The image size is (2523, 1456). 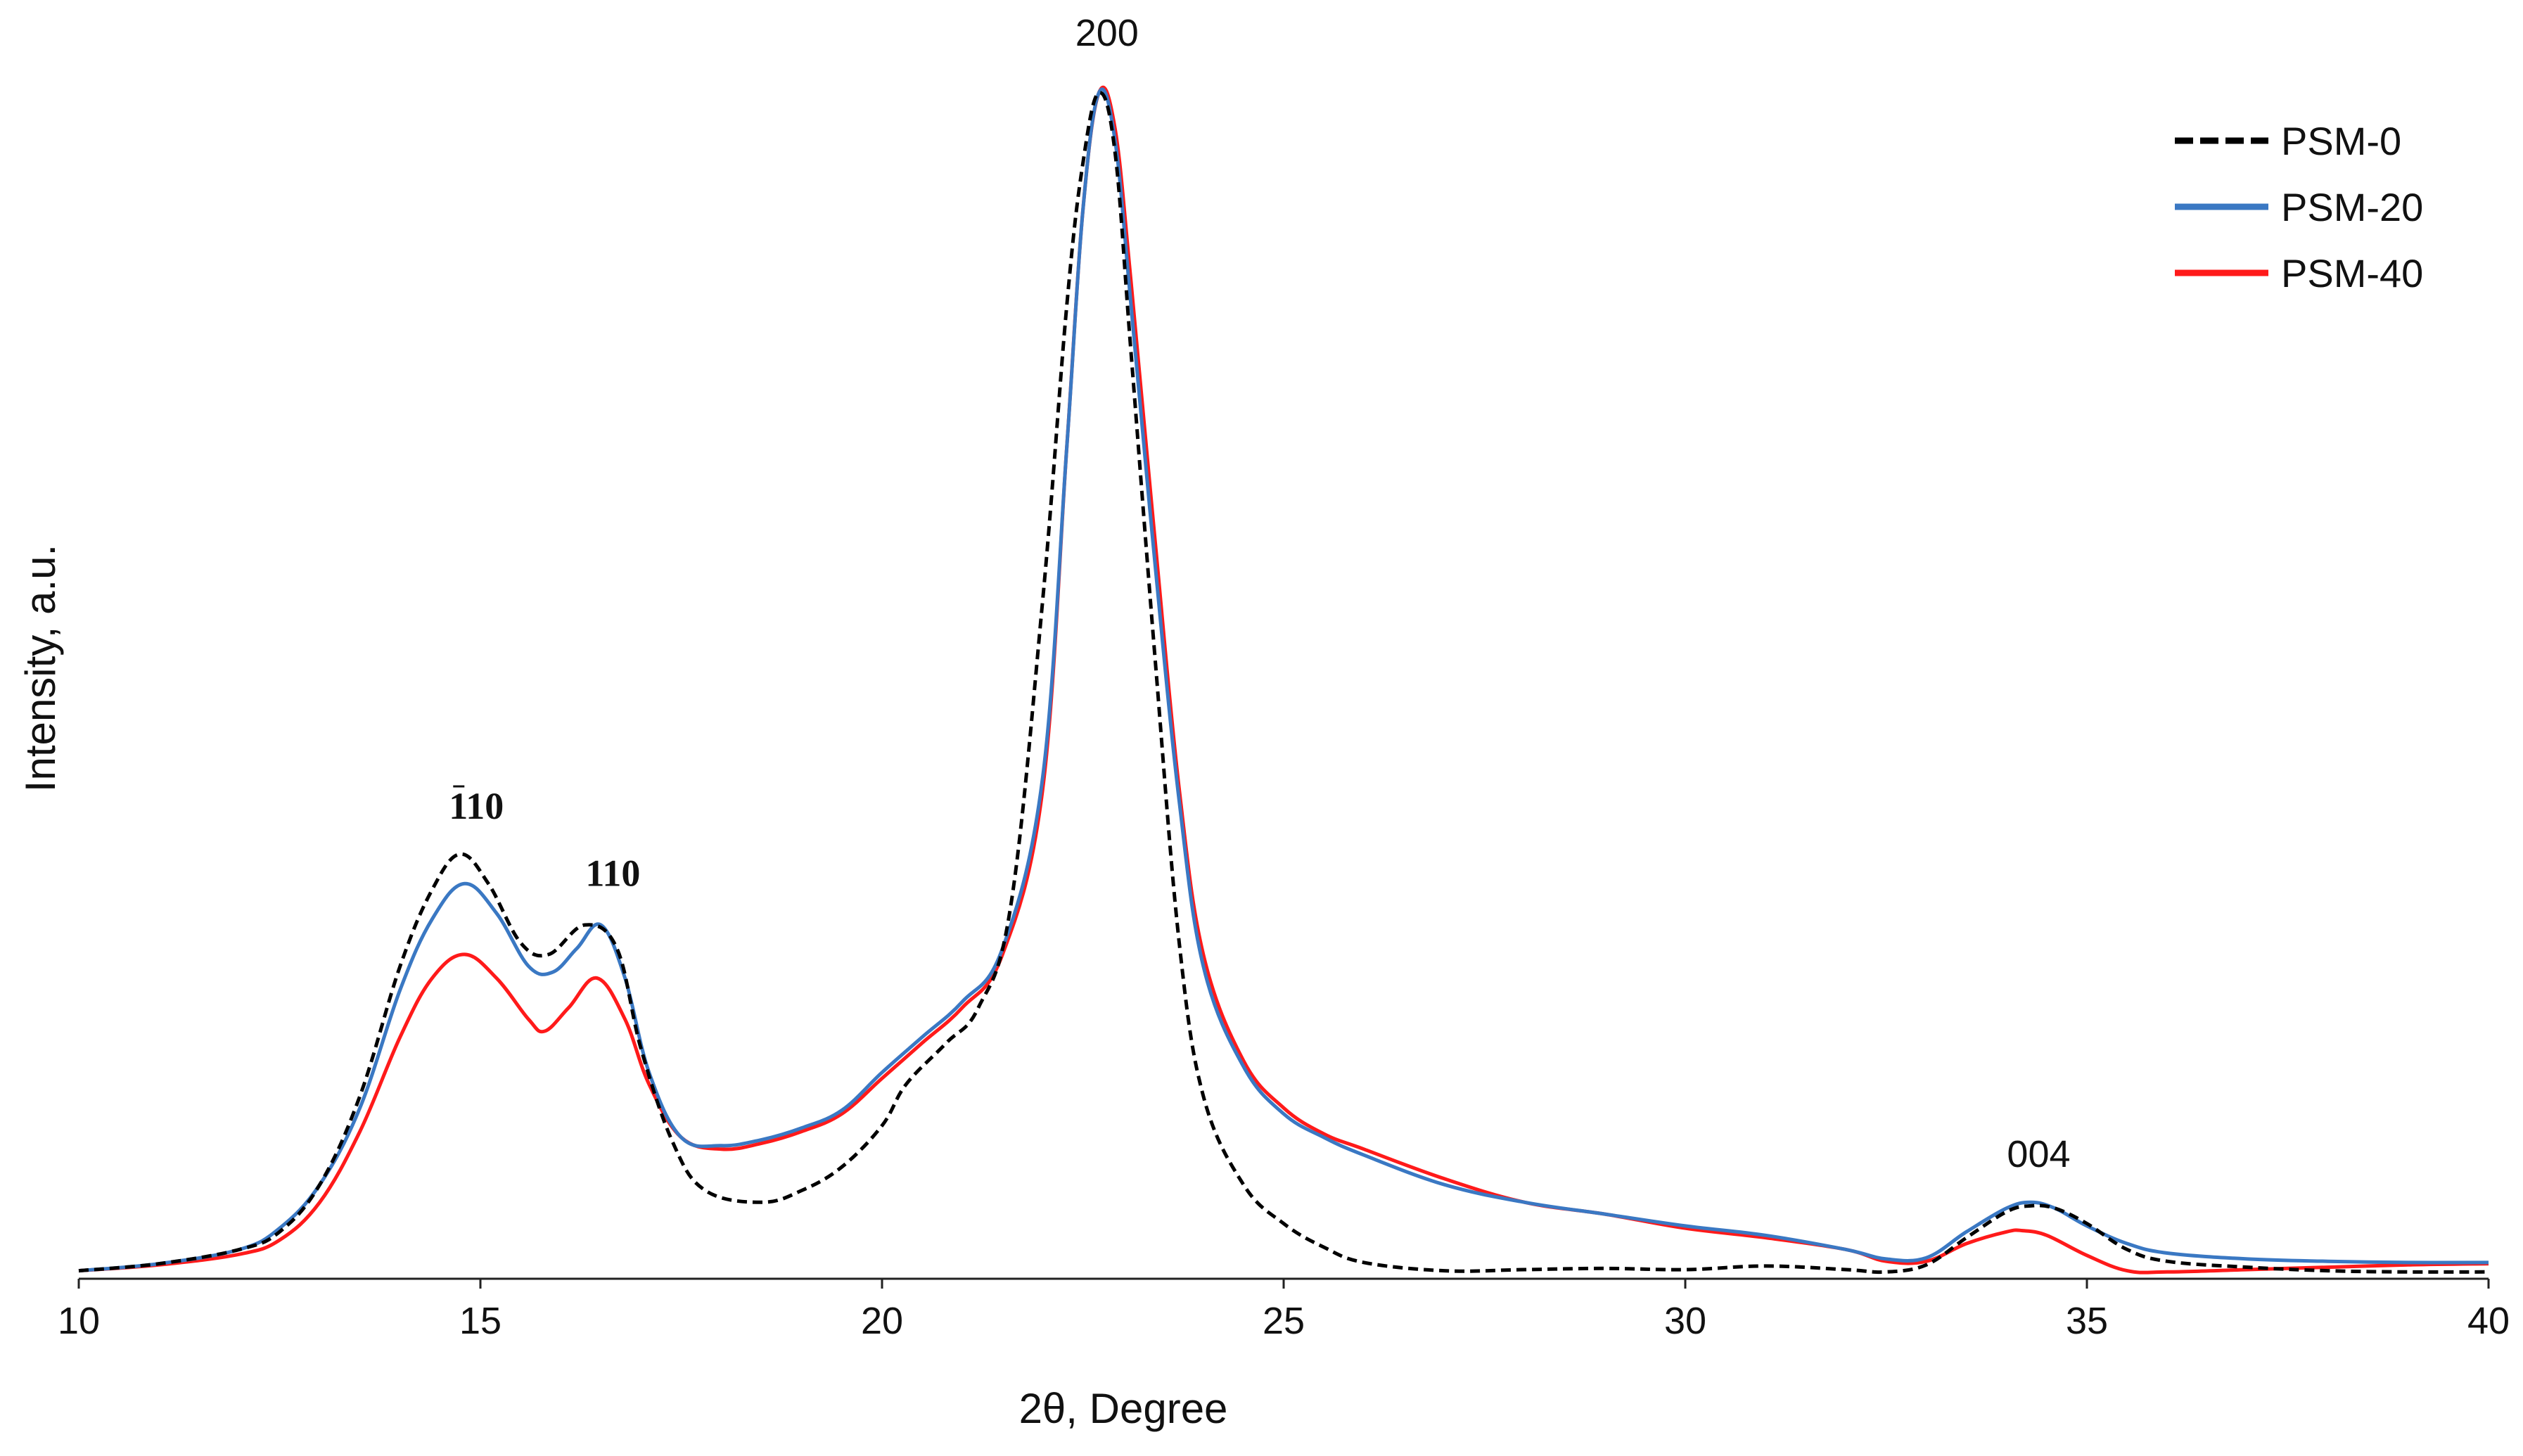 I want to click on legend-label-psm-20: PSM-20, so click(x=2352, y=207).